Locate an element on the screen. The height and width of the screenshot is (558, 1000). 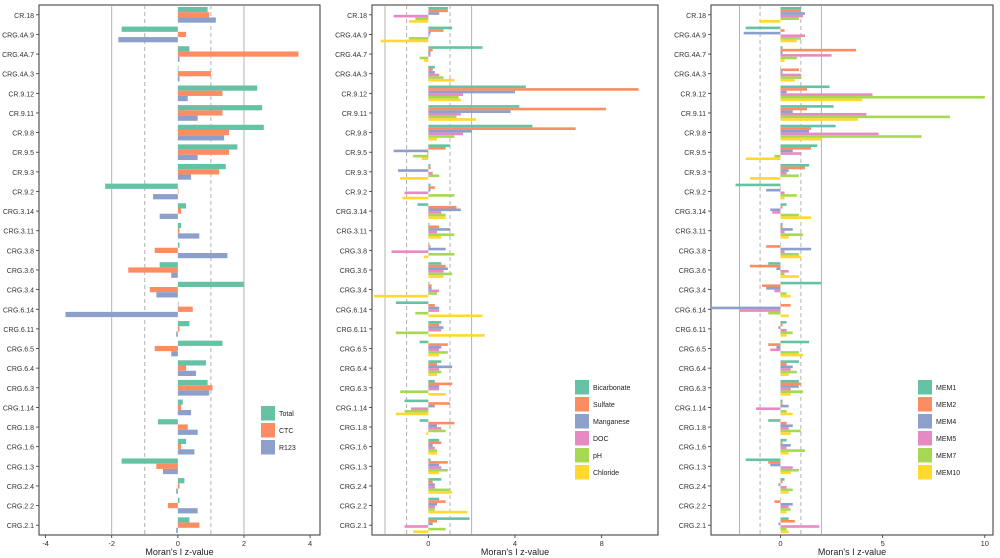
legend-label: MEM4 is located at coordinates (946, 422).